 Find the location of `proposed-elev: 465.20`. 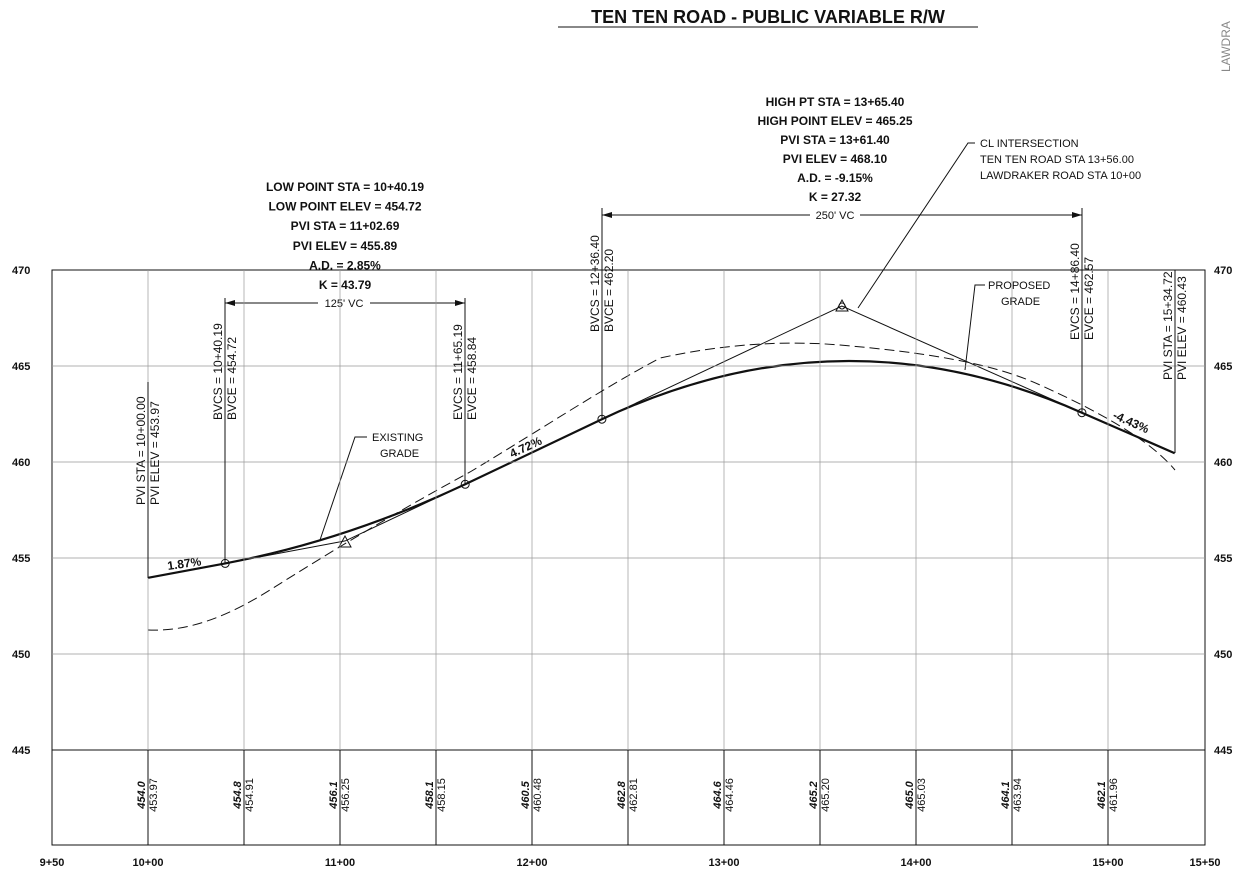

proposed-elev: 465.20 is located at coordinates (826, 795).